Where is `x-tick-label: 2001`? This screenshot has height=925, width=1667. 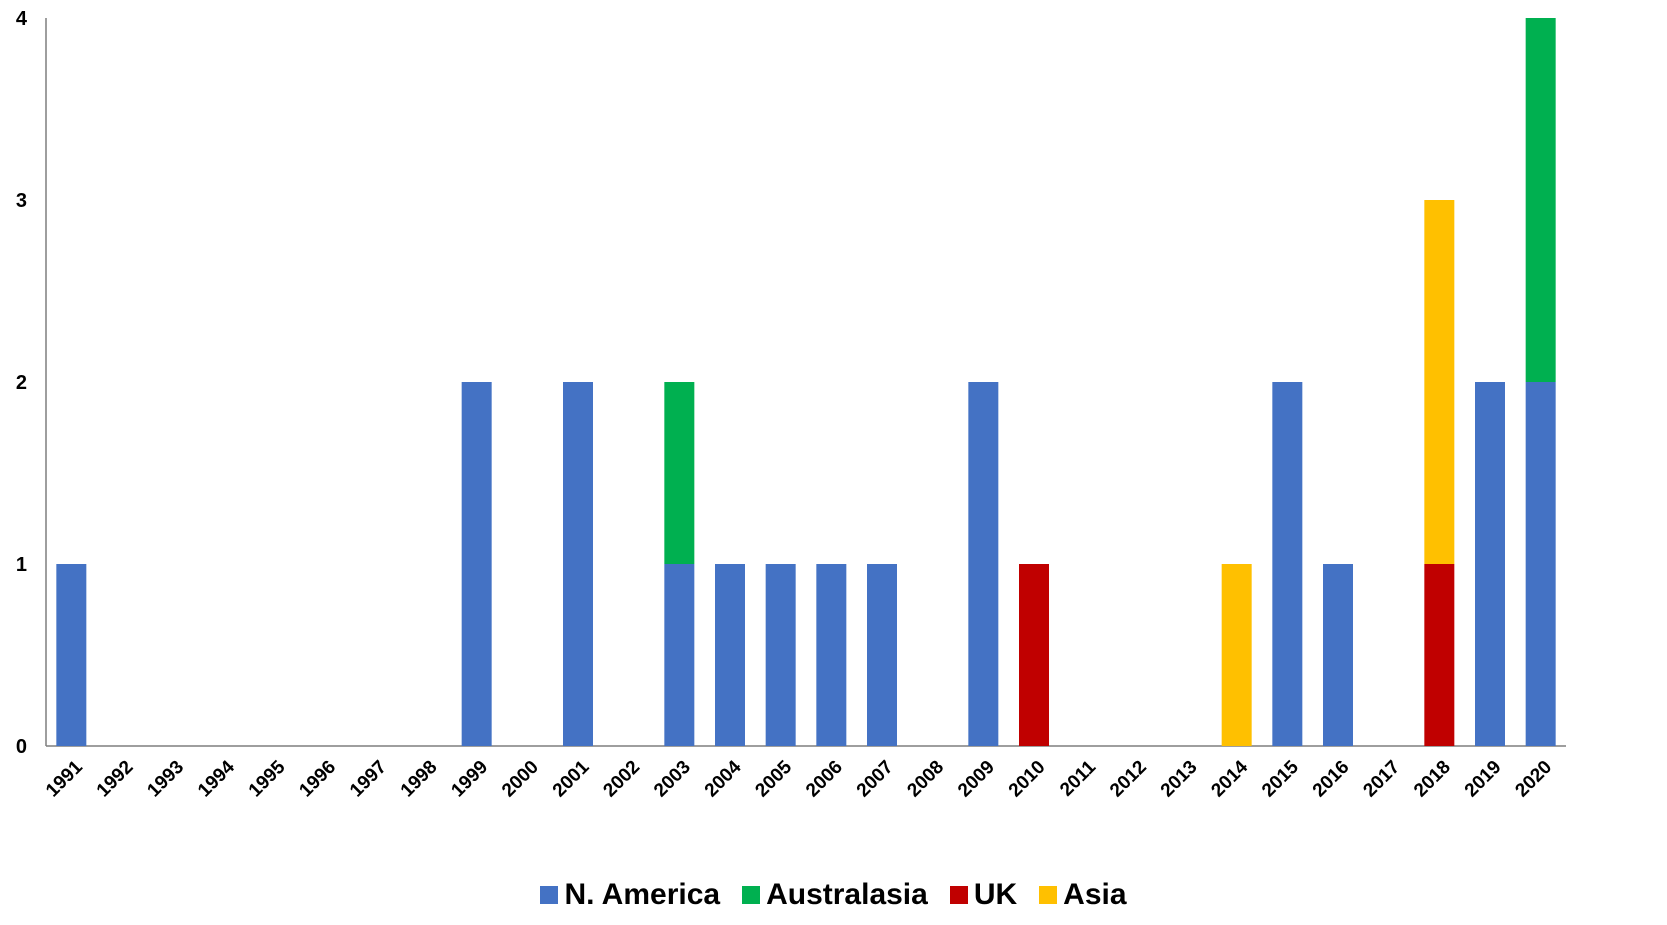
x-tick-label: 2001 is located at coordinates (571, 778).